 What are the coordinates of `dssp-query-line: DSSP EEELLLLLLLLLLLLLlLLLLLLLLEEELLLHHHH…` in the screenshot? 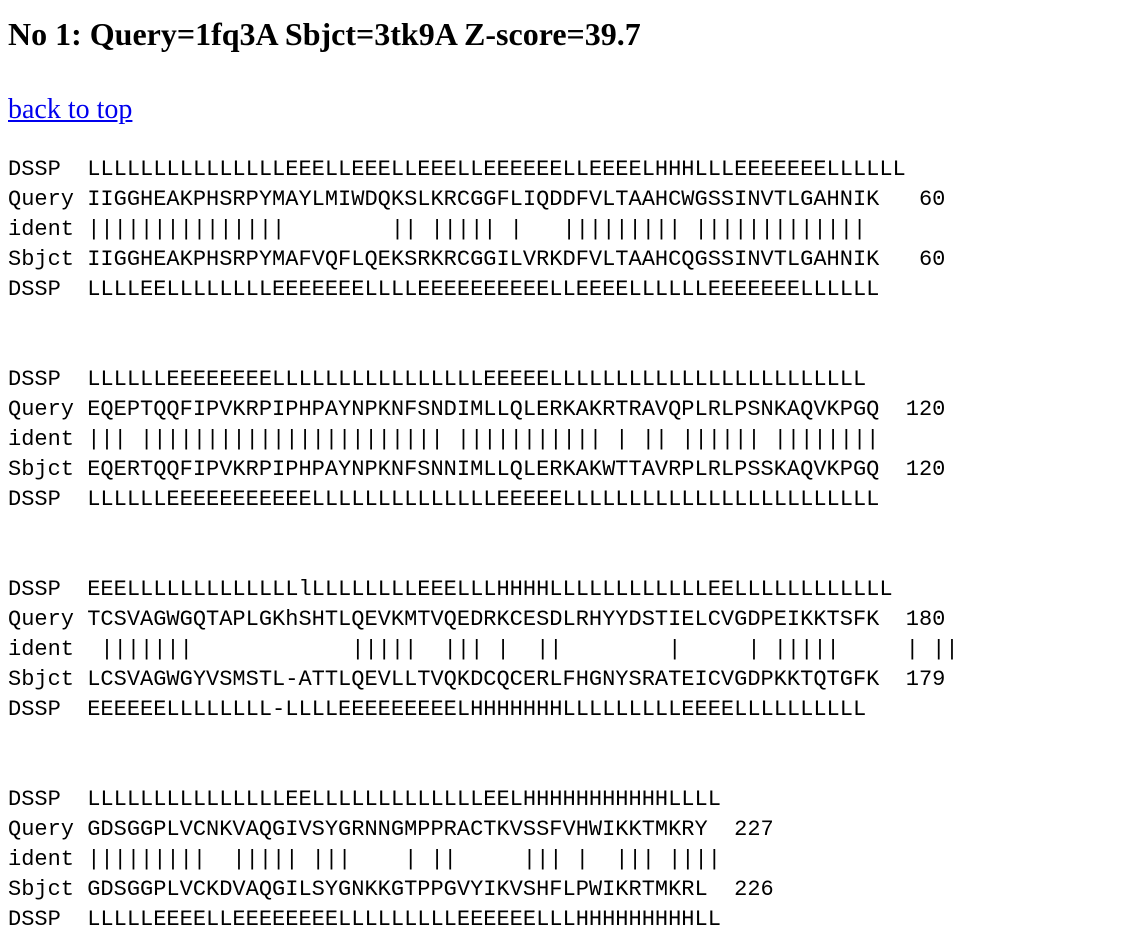 It's located at (450, 589).